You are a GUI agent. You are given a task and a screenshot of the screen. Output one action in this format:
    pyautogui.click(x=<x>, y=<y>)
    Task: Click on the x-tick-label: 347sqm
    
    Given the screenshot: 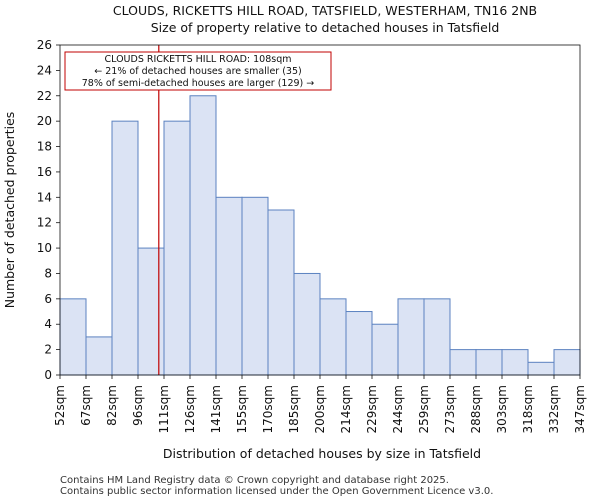 What is the action you would take?
    pyautogui.click(x=580, y=409)
    